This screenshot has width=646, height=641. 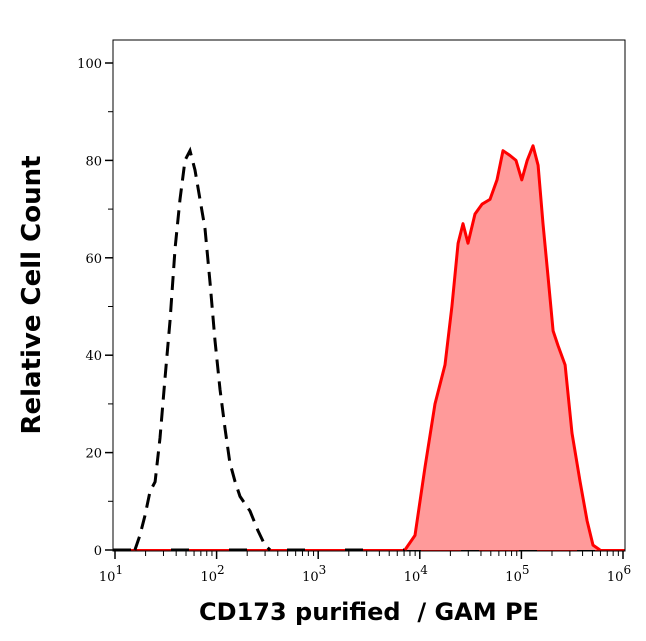 I want to click on x-tick-label: 10⁶, so click(x=619, y=574).